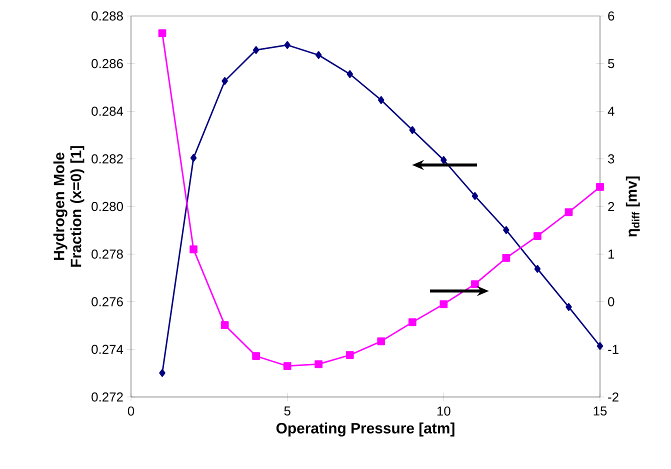  I want to click on y2-tick-label: 5, so click(611, 63).